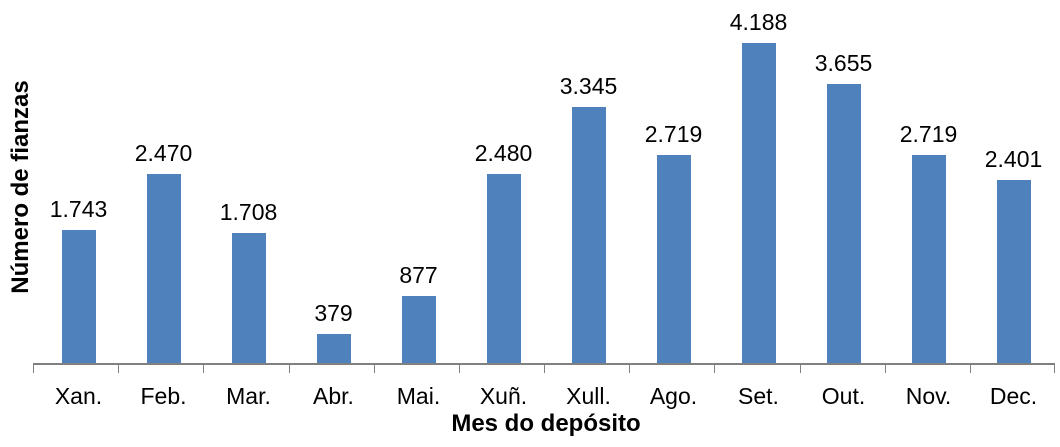 The width and height of the screenshot is (1060, 447). What do you see at coordinates (588, 396) in the screenshot?
I see `x-tick-label: Xull.` at bounding box center [588, 396].